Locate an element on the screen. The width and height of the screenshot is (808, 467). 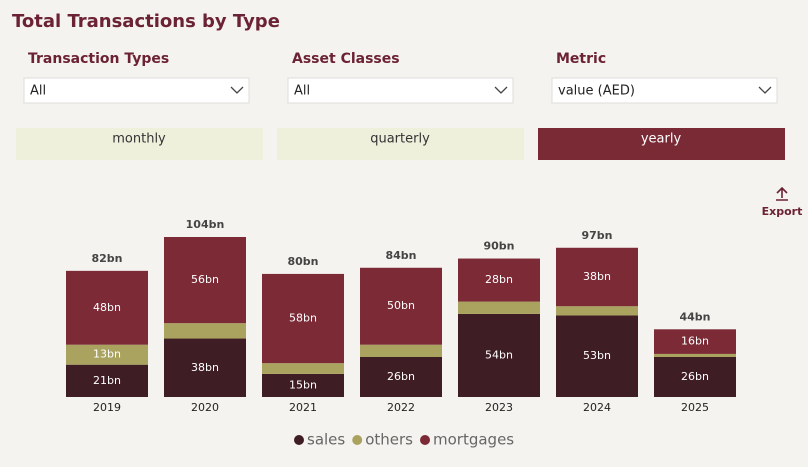
segment-label: 58bn is located at coordinates (303, 318).